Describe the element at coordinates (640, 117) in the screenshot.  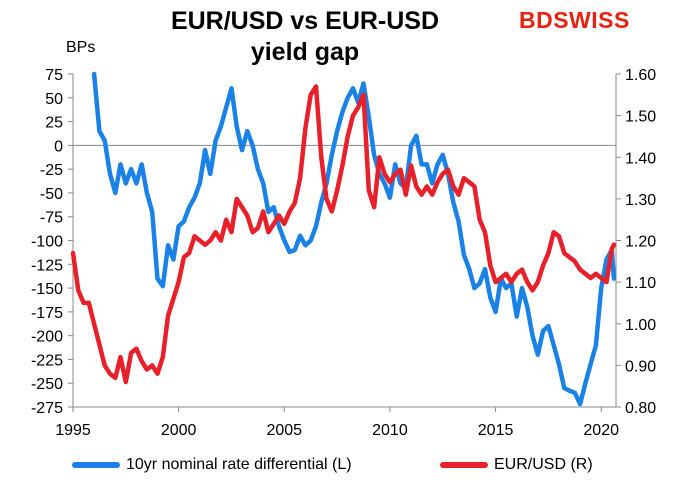
I see `right-axis-tick-label: 1.50` at that location.